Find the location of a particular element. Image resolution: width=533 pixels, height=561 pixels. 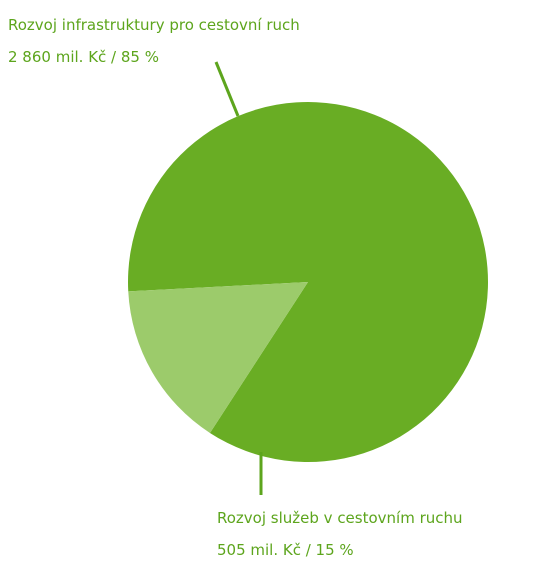

slice-value-sluzby: 505 mil. Kč / 15 % is located at coordinates (285, 550).